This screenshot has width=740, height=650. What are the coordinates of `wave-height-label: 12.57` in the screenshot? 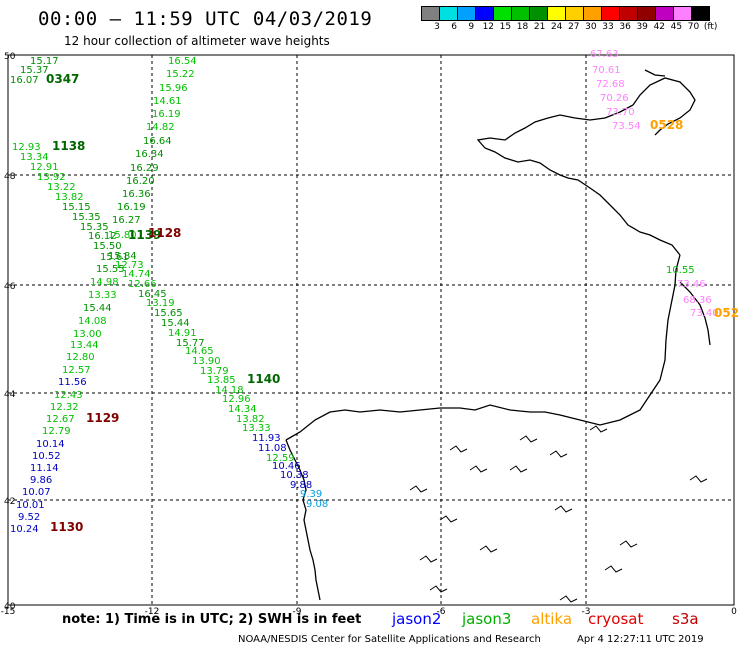 It's located at (76, 370).